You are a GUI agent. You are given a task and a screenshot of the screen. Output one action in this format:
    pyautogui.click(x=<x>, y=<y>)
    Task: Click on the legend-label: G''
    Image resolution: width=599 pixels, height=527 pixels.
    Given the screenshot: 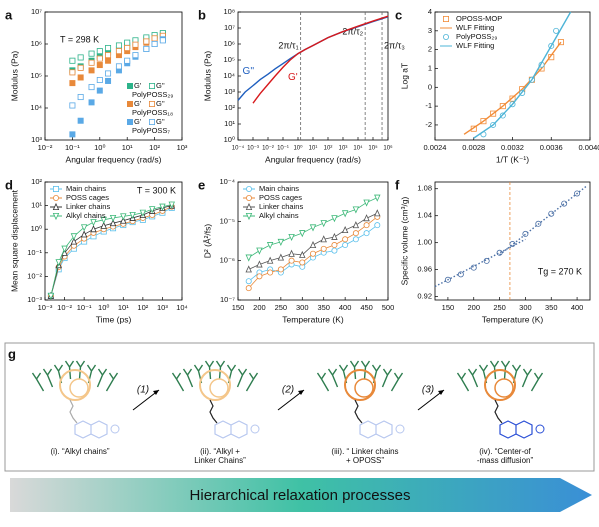 What is the action you would take?
    pyautogui.click(x=160, y=103)
    